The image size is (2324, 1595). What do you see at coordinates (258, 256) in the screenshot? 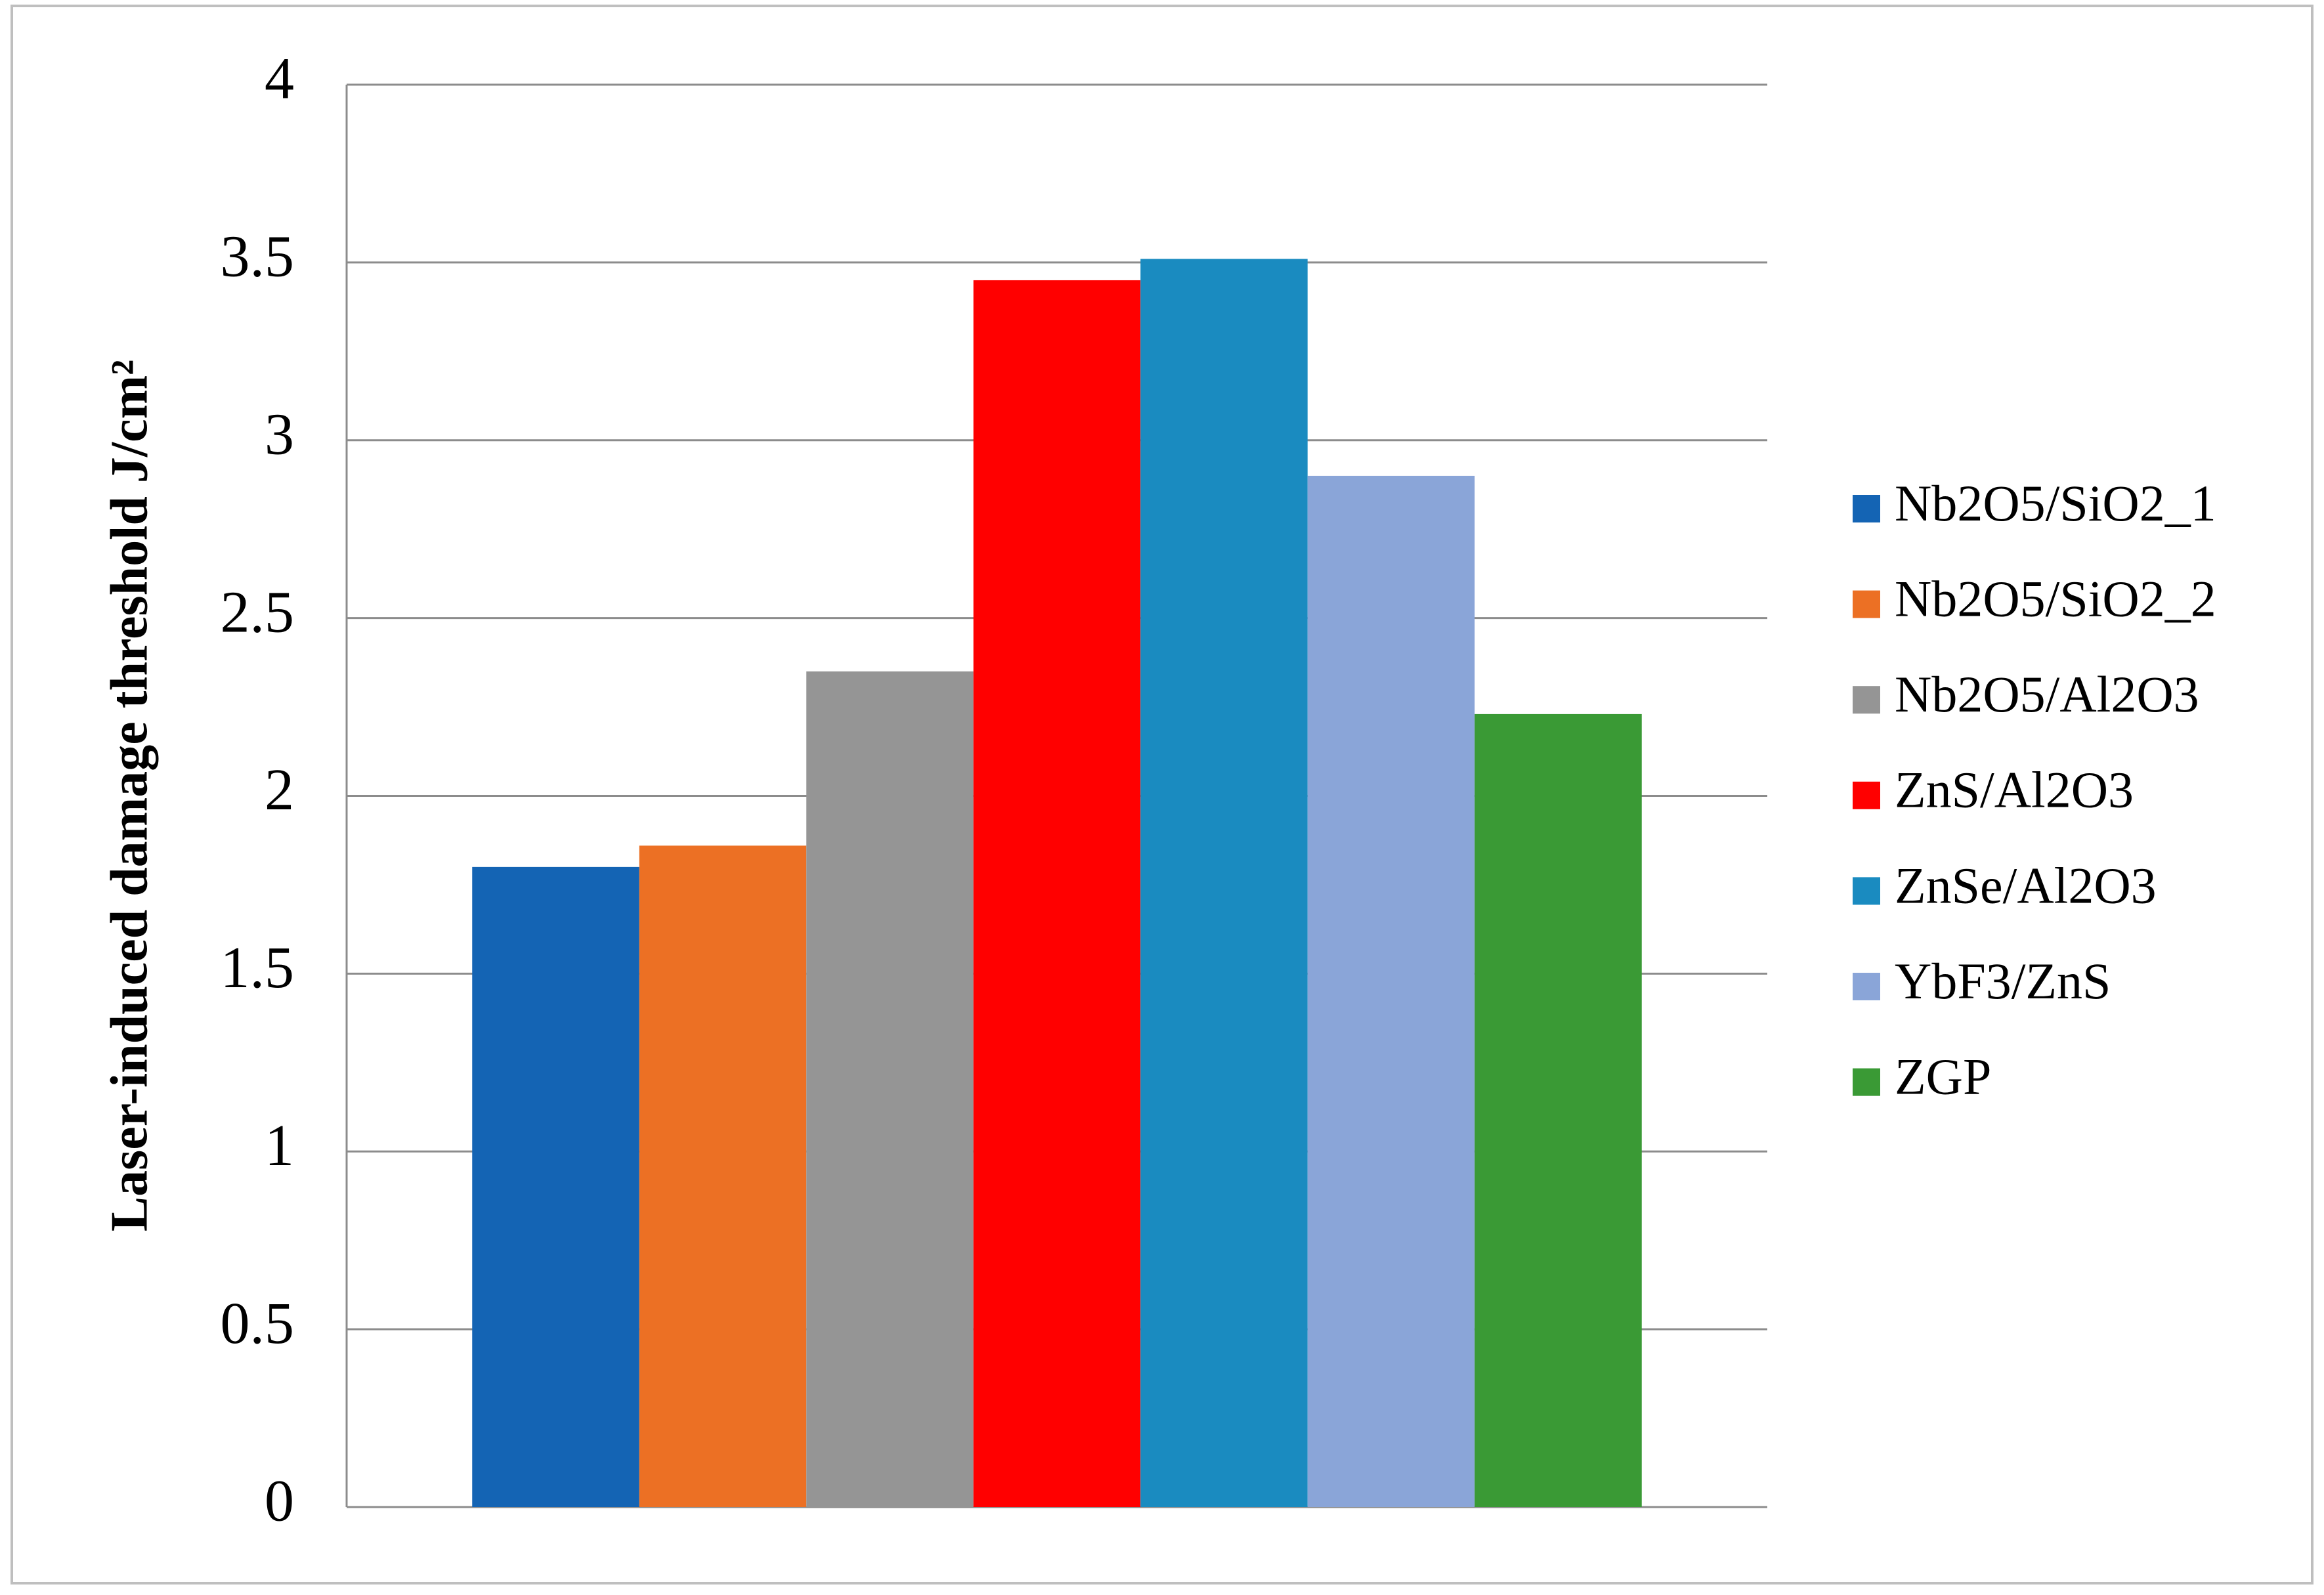
I see `y-tick-label: 3.5` at bounding box center [258, 256].